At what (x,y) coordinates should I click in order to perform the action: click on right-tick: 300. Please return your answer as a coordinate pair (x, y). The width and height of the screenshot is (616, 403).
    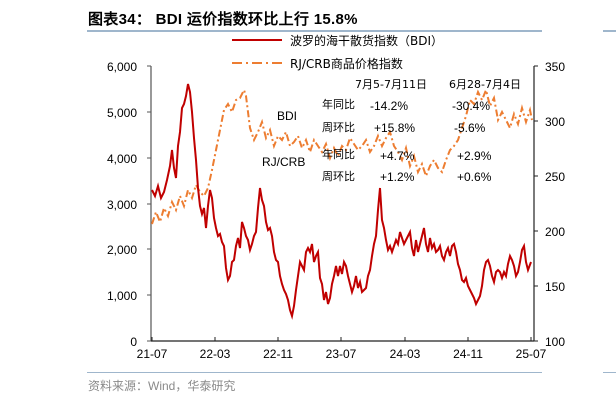
    Looking at the image, I should click on (555, 122).